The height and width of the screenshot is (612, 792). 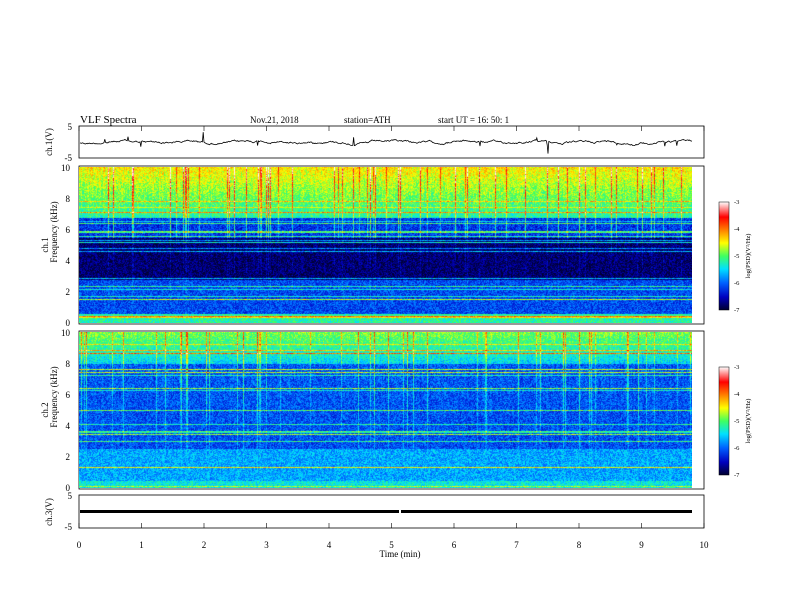 What do you see at coordinates (45, 409) in the screenshot?
I see `ch2-spectrogram-label: ch.2` at bounding box center [45, 409].